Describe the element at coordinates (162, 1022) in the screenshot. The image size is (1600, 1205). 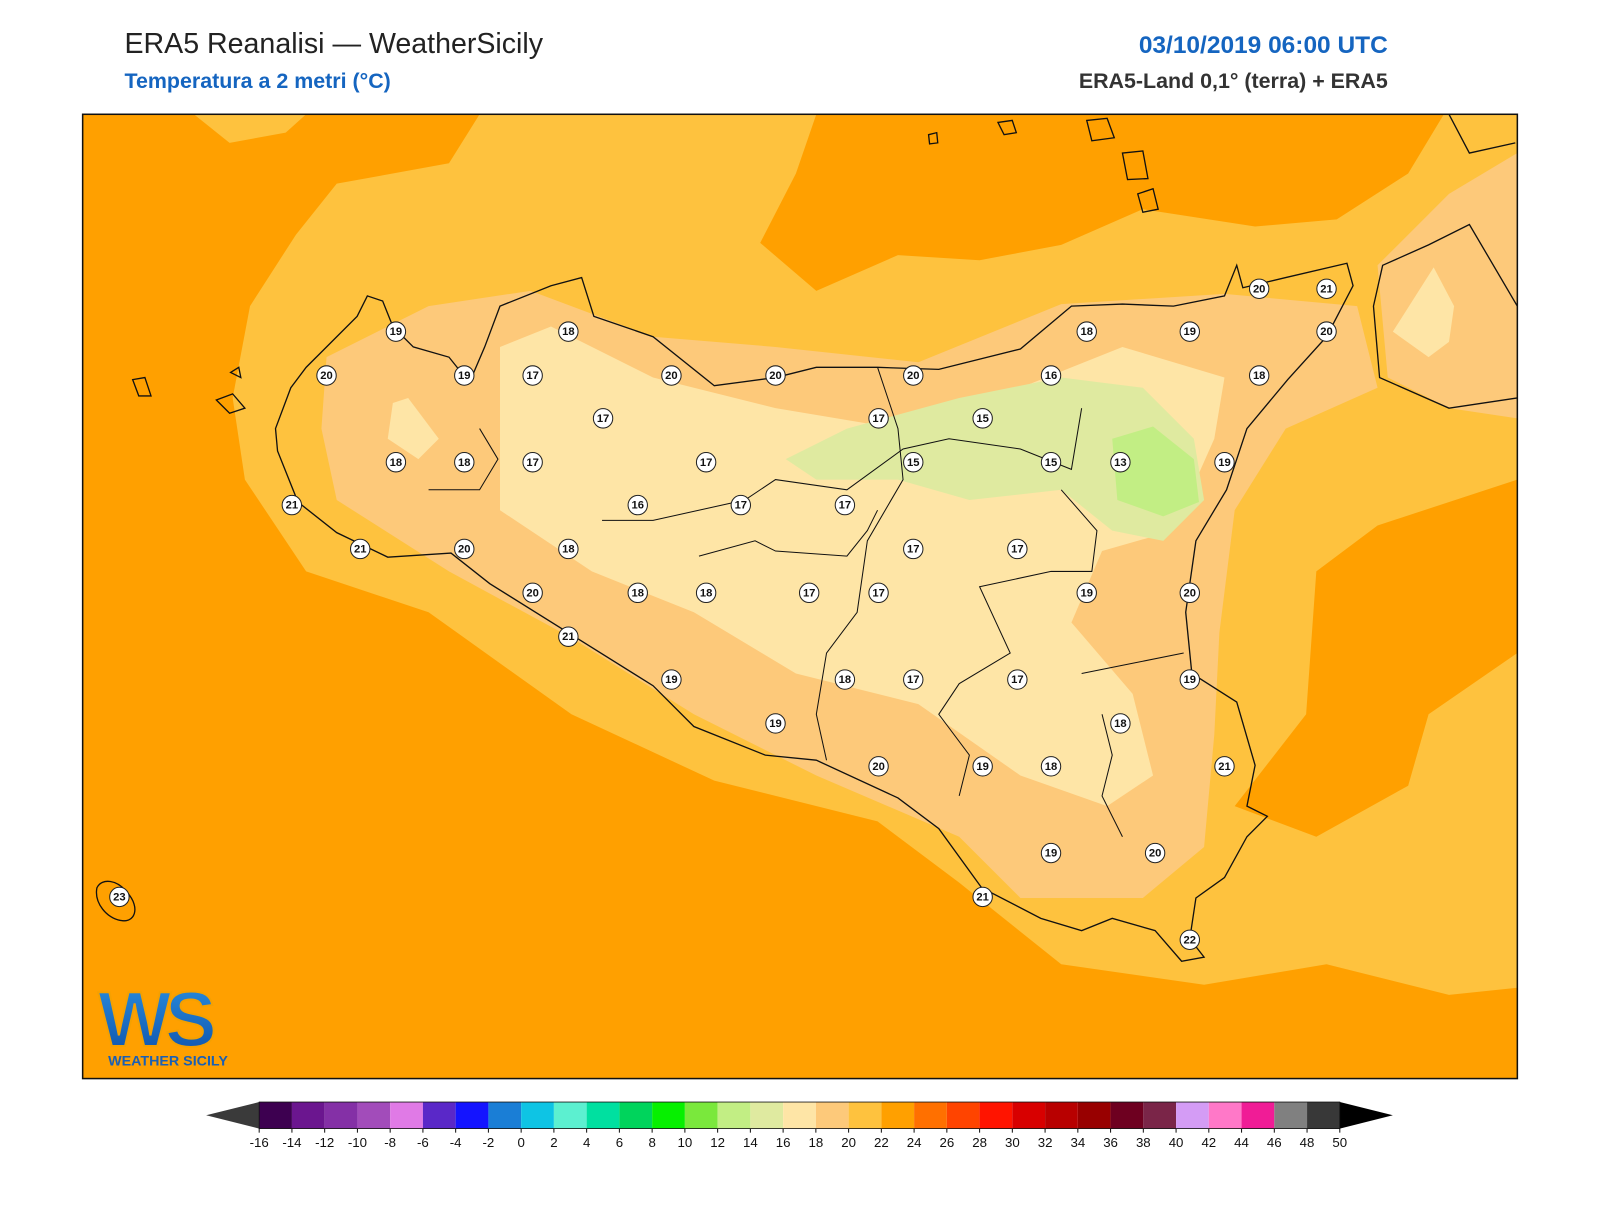
I see `logo: WS WEATHER SICILY` at that location.